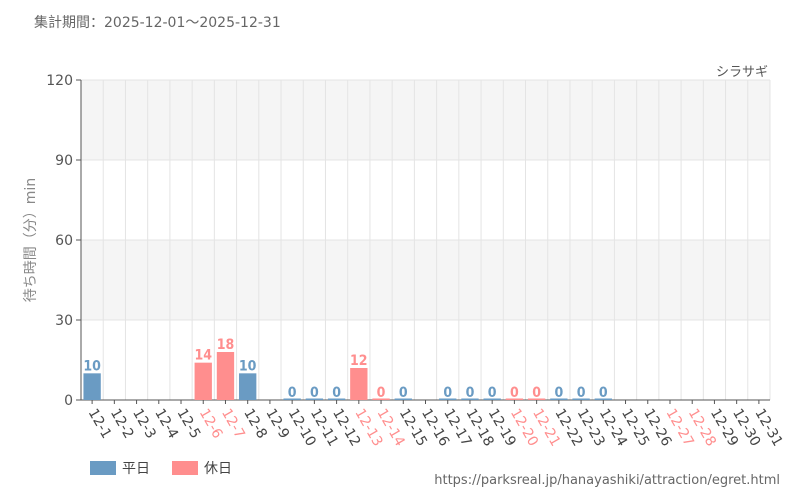 The width and height of the screenshot is (800, 500). Describe the element at coordinates (202, 468) in the screenshot. I see `legend-holiday: 休日` at that location.